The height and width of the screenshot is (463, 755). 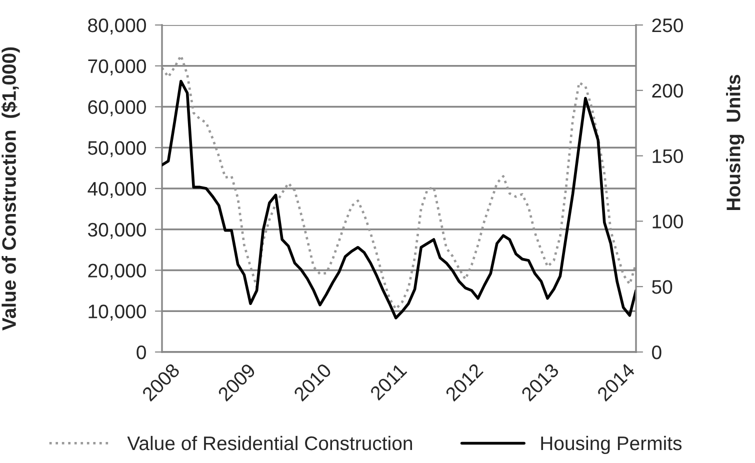 I want to click on legend-label: Value of Residential Construction, so click(x=269, y=443).